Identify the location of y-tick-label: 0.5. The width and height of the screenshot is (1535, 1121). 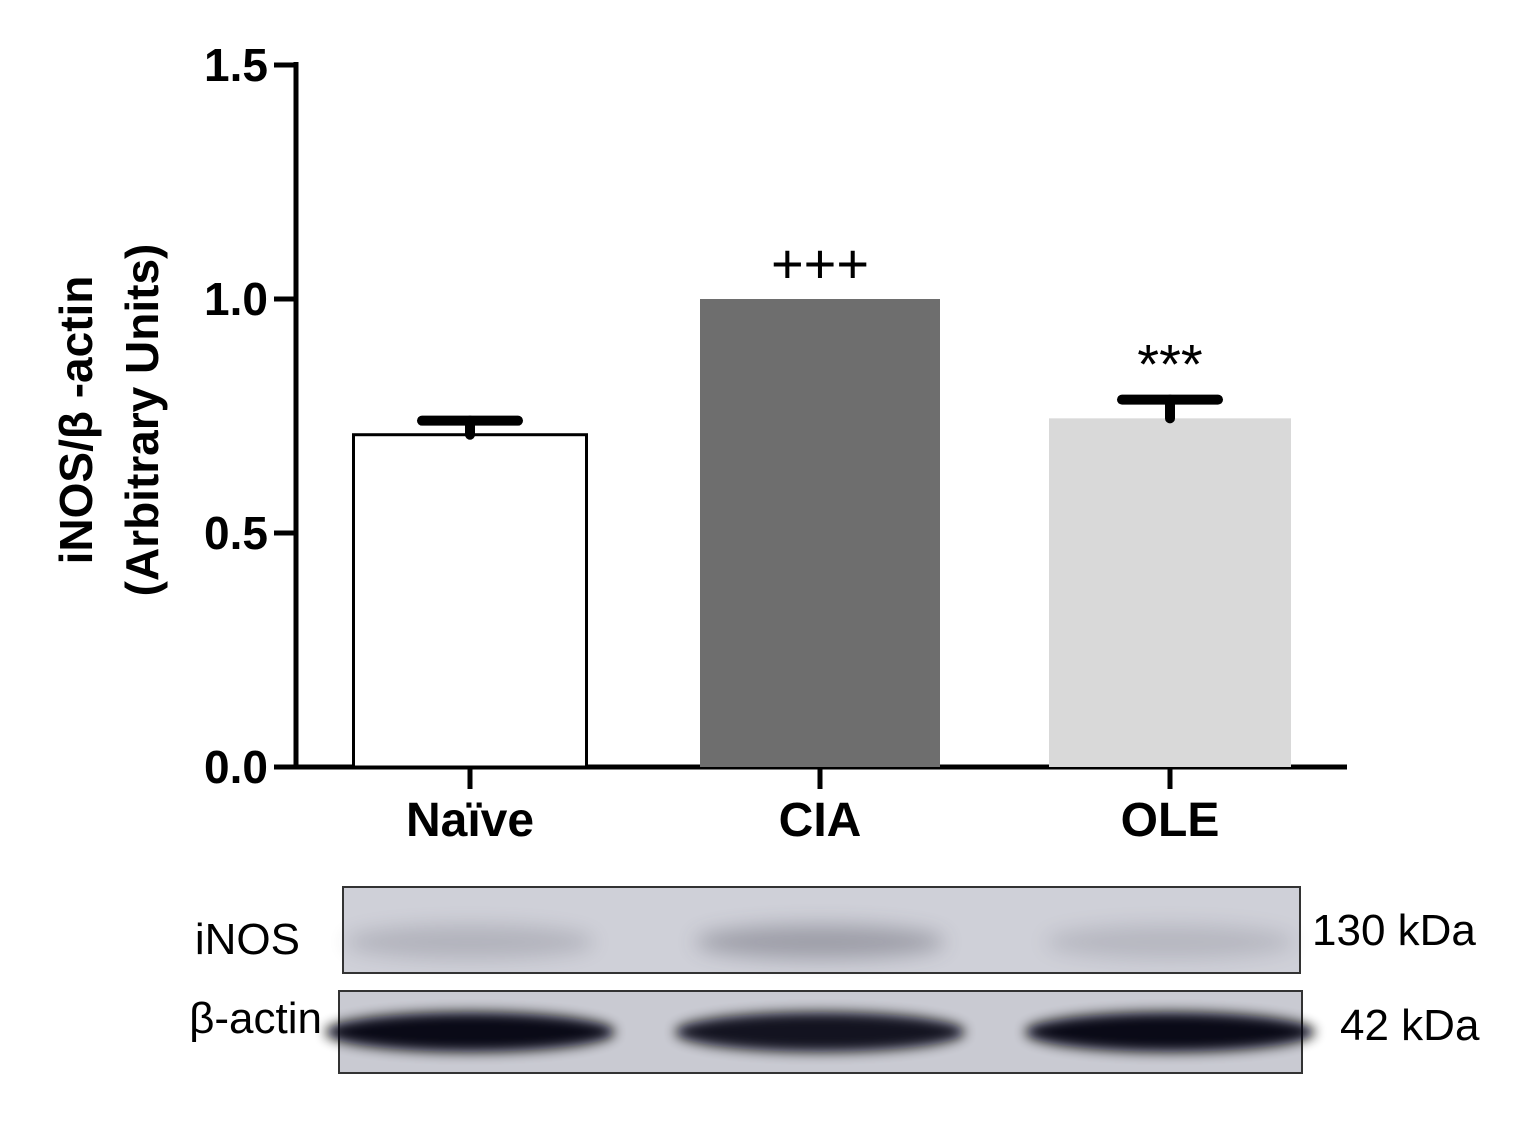
(236, 533).